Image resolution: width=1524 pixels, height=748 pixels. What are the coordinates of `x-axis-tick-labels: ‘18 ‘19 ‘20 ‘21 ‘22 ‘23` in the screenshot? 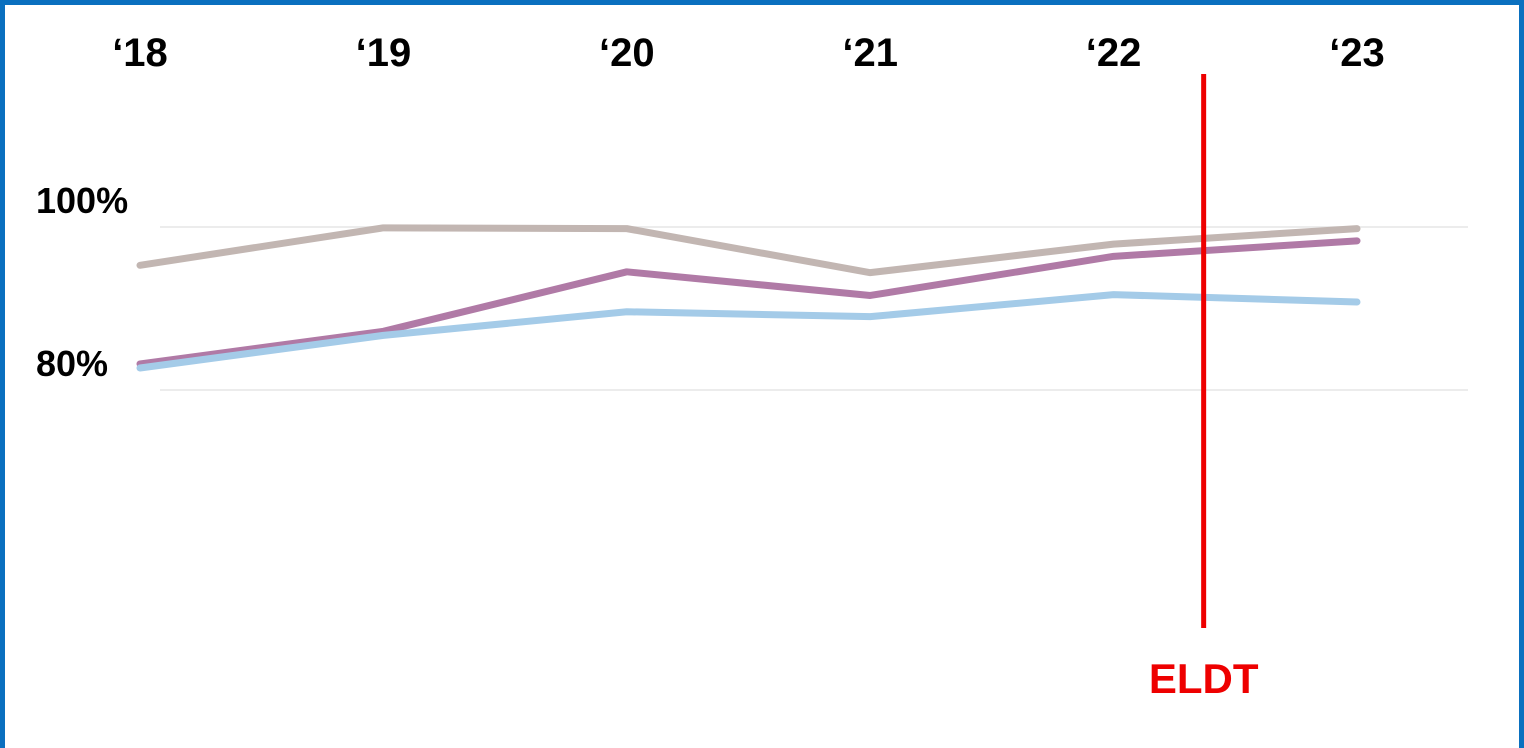 It's located at (748, 53).